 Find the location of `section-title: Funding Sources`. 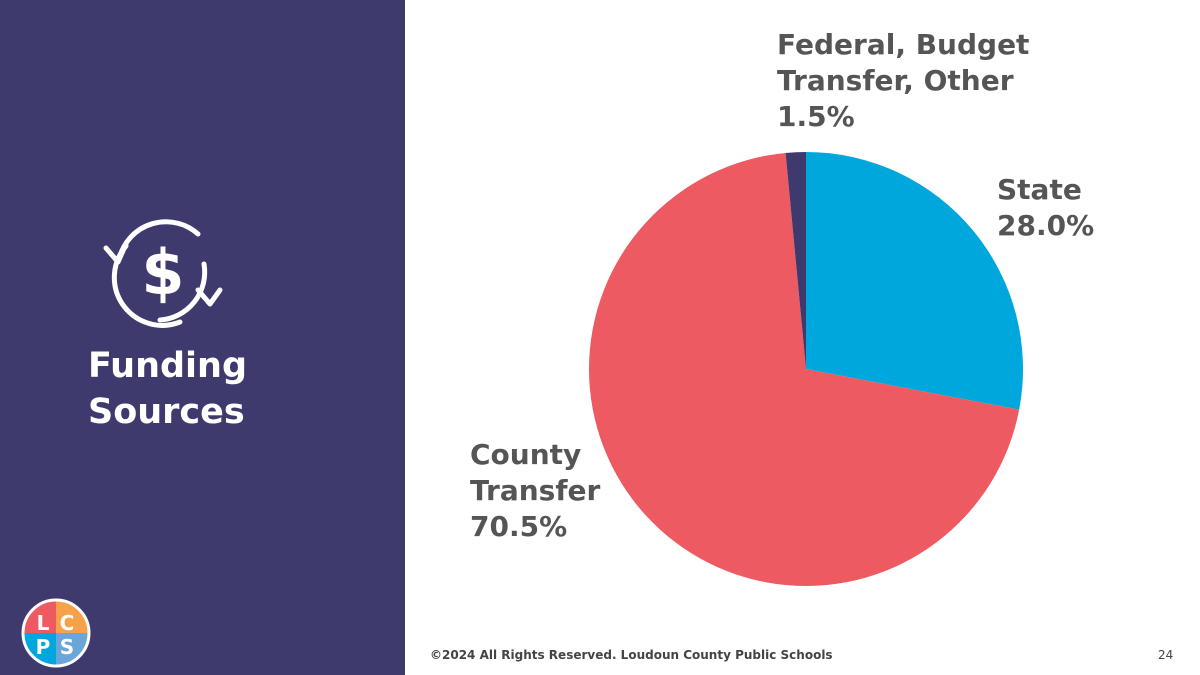

section-title: Funding Sources is located at coordinates (238, 389).